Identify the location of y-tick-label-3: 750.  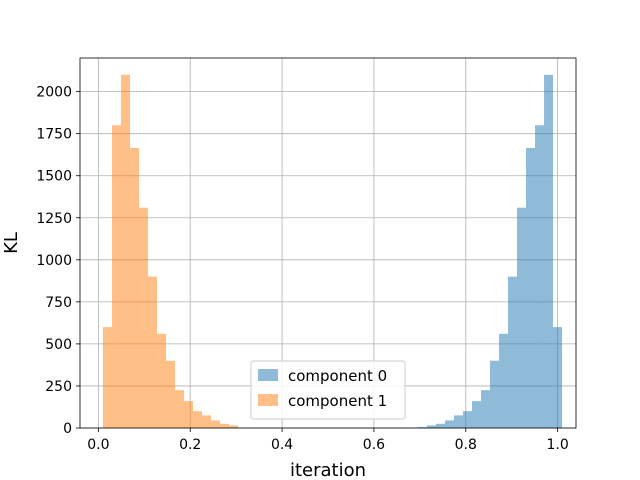
(58, 303).